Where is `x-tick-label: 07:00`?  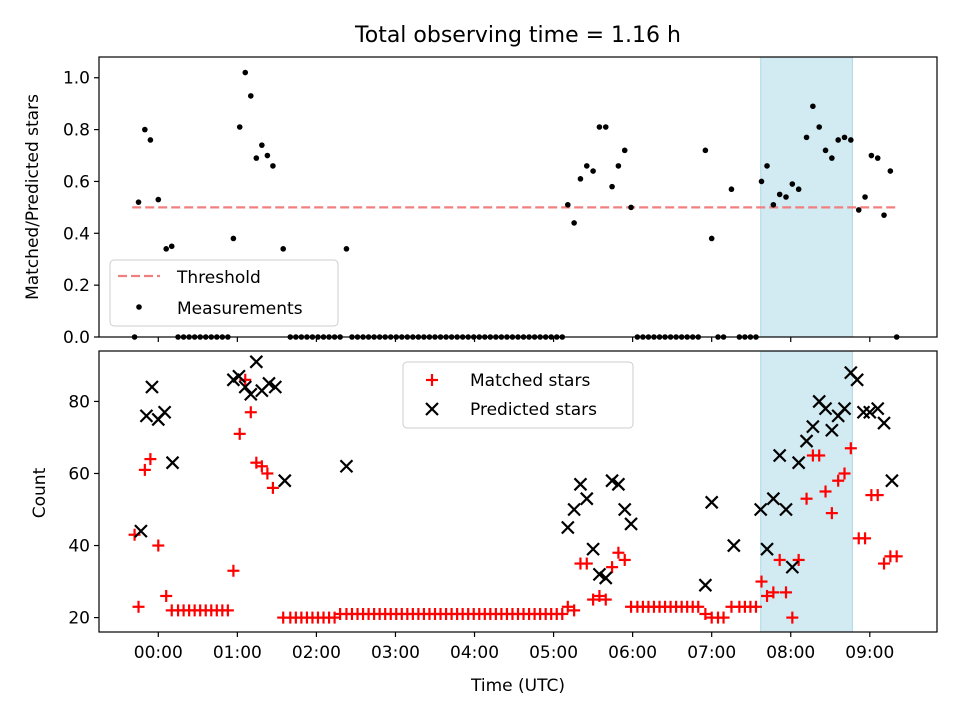
x-tick-label: 07:00 is located at coordinates (711, 653).